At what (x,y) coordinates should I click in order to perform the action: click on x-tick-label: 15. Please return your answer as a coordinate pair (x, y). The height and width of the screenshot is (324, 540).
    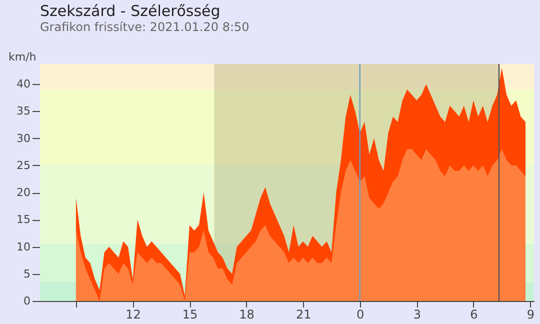
    Looking at the image, I should click on (190, 315).